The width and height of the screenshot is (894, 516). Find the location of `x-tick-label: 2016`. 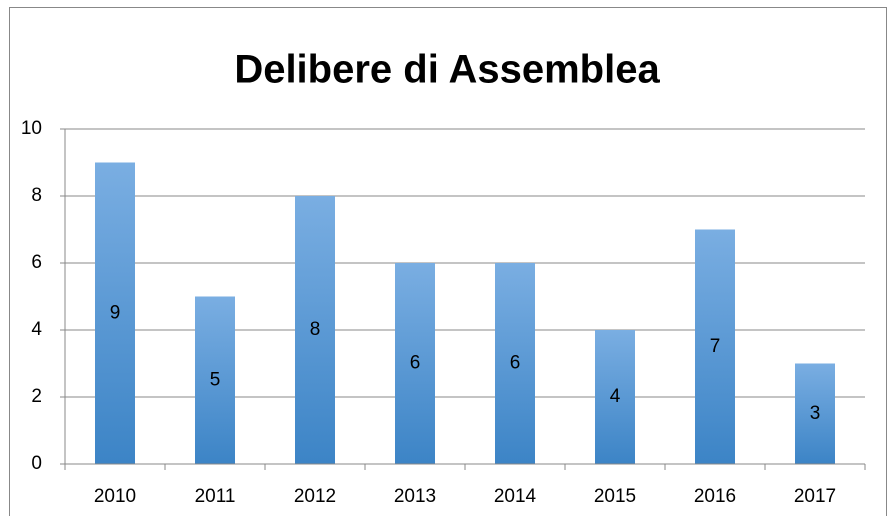

x-tick-label: 2016 is located at coordinates (715, 496).